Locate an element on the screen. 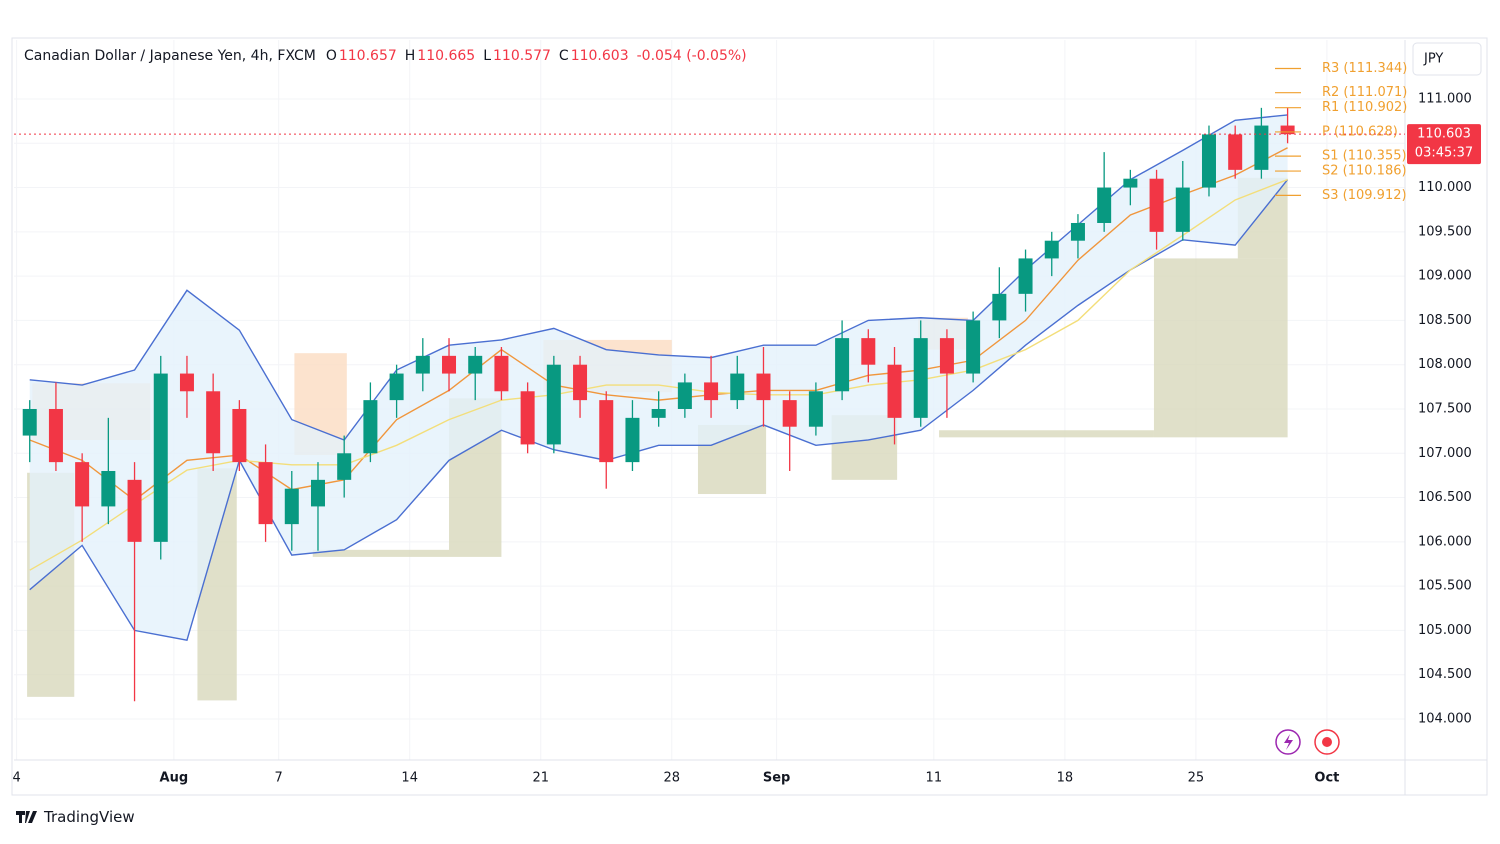 This screenshot has width=1500, height=844. y-tick-label: 107.500 is located at coordinates (1445, 408).